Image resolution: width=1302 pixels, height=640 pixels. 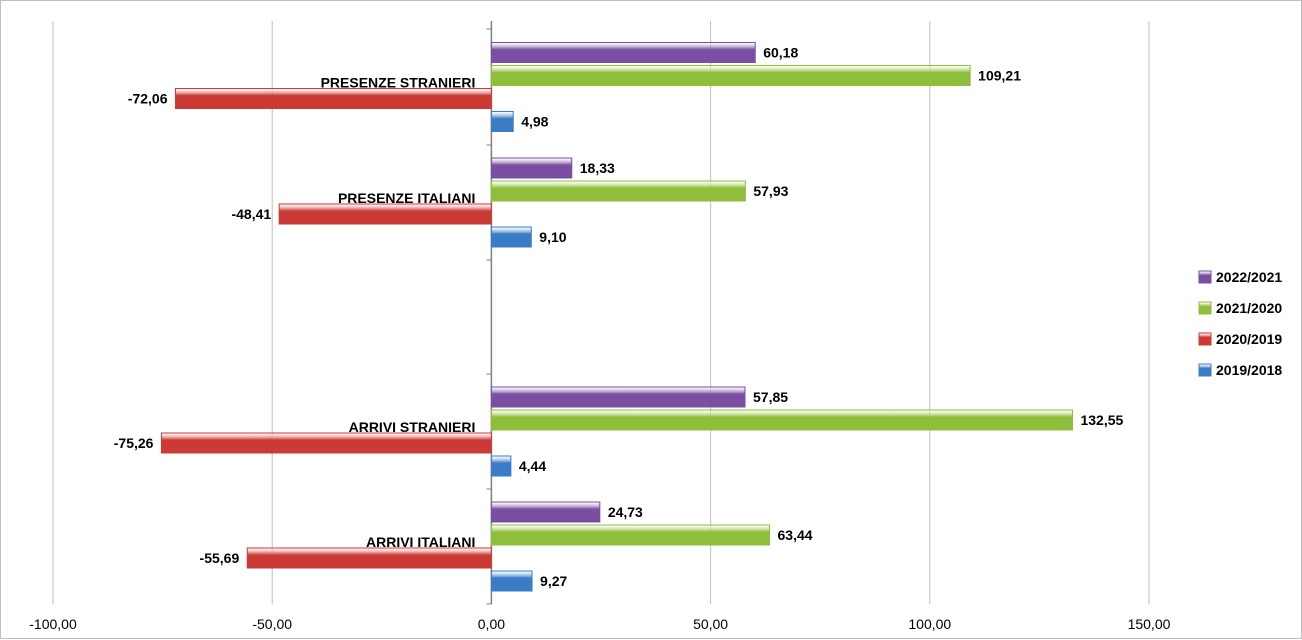 I want to click on x-tick-label: 50,00, so click(x=710, y=624).